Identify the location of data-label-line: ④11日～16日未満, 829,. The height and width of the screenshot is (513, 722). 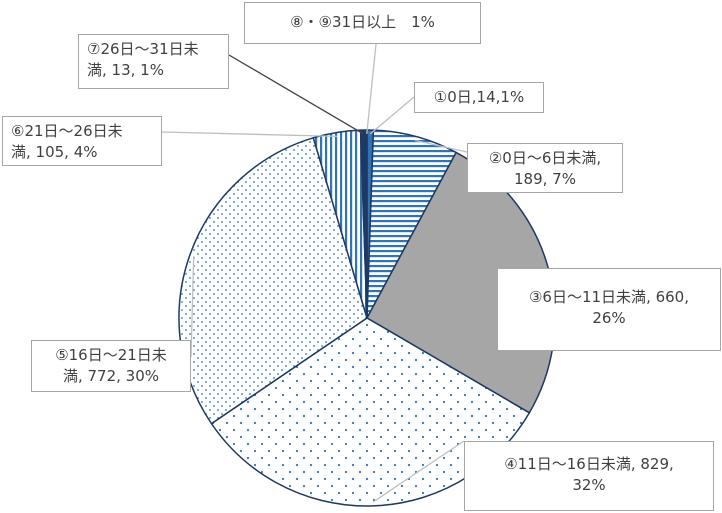
(589, 464).